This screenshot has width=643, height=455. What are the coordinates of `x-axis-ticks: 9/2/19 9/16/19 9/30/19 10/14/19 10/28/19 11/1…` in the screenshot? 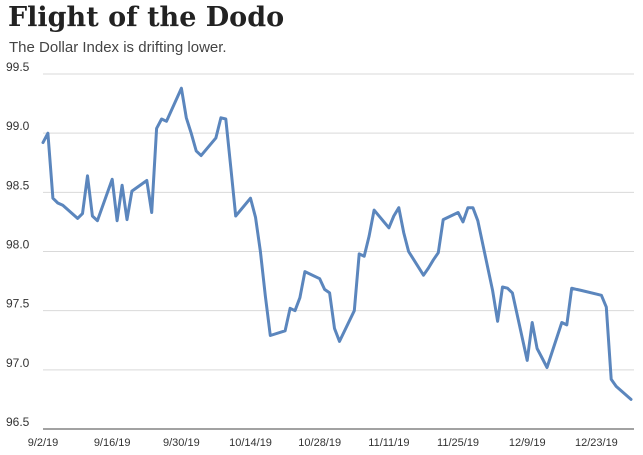 It's located at (323, 443).